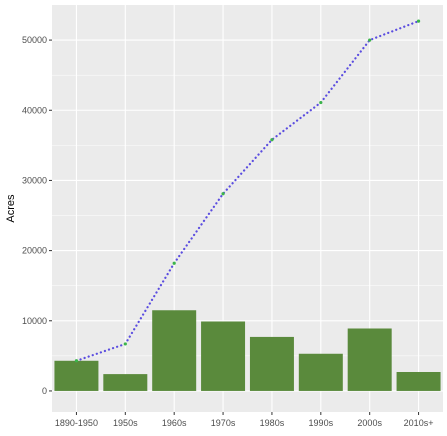  Describe the element at coordinates (76, 423) in the screenshot. I see `x-tick-label: 1890-1950` at that location.